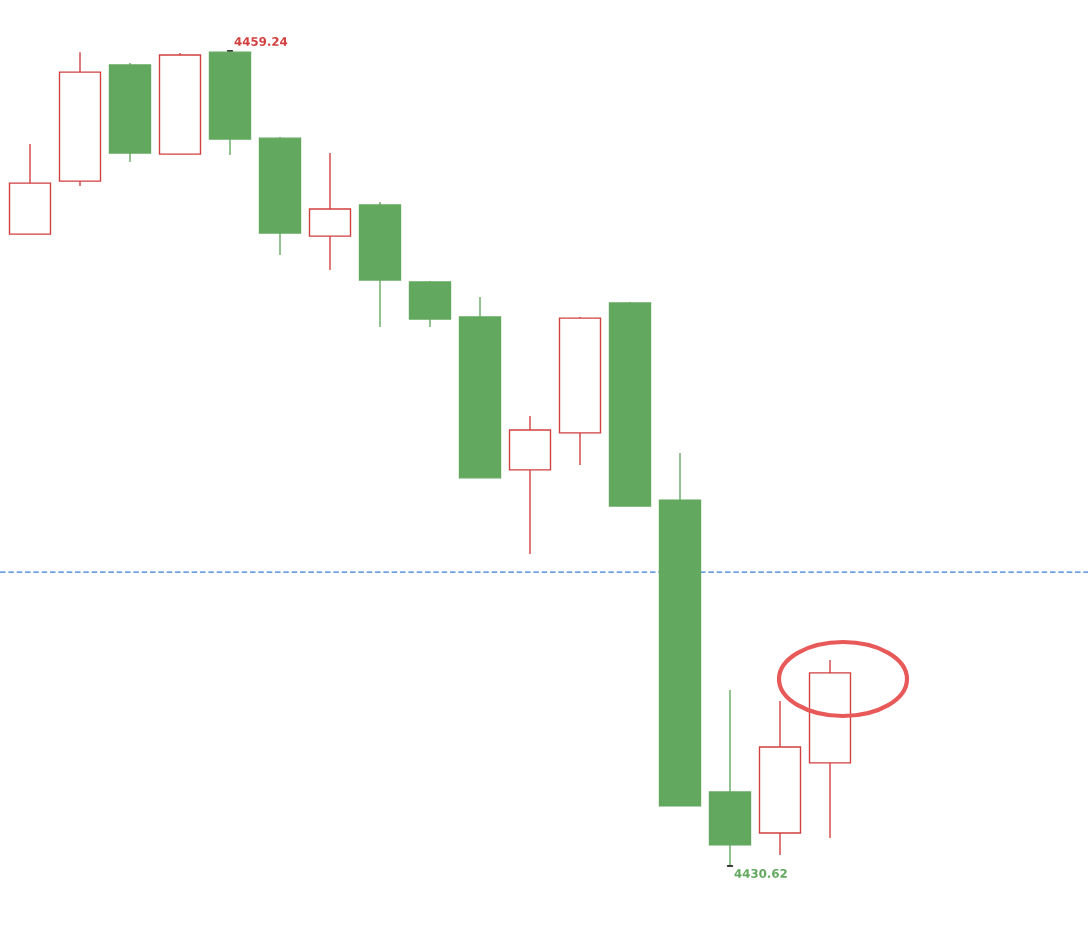 The width and height of the screenshot is (1088, 933). Describe the element at coordinates (760, 873) in the screenshot. I see `text: 4430.62` at that location.